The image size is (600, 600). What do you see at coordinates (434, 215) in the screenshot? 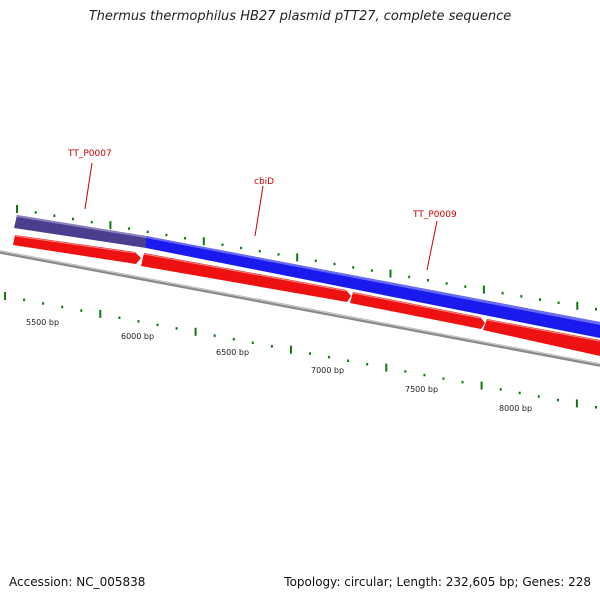
I see `gene-label-tt-p0009: TT_P0009` at bounding box center [434, 215].